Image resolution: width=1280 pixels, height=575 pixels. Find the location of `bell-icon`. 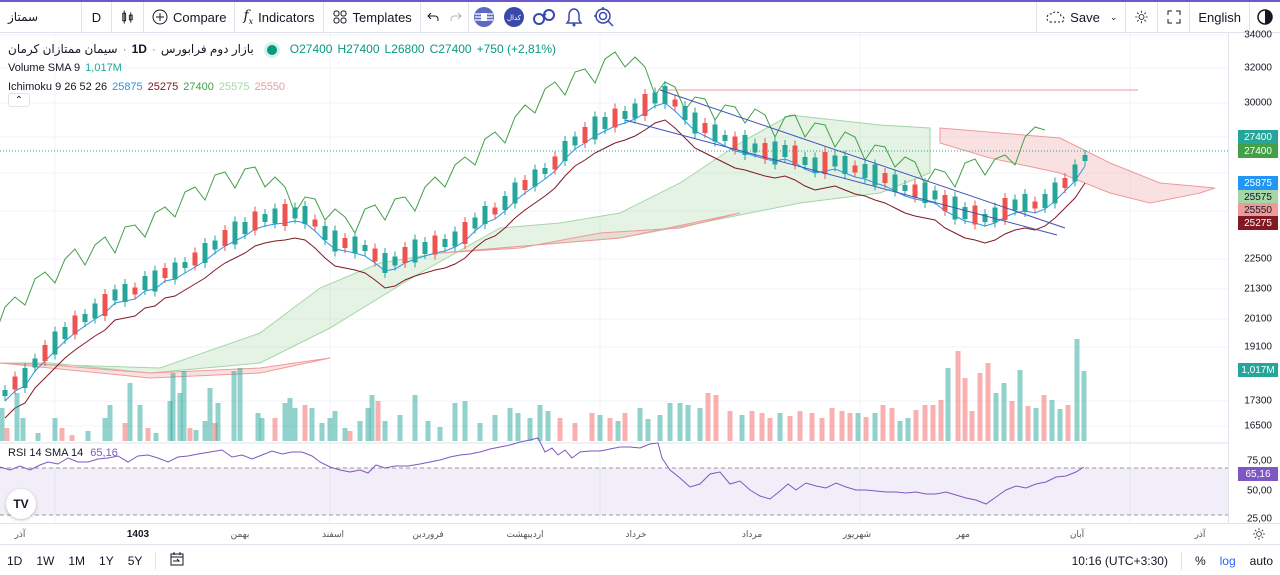

bell-icon is located at coordinates (574, 17).